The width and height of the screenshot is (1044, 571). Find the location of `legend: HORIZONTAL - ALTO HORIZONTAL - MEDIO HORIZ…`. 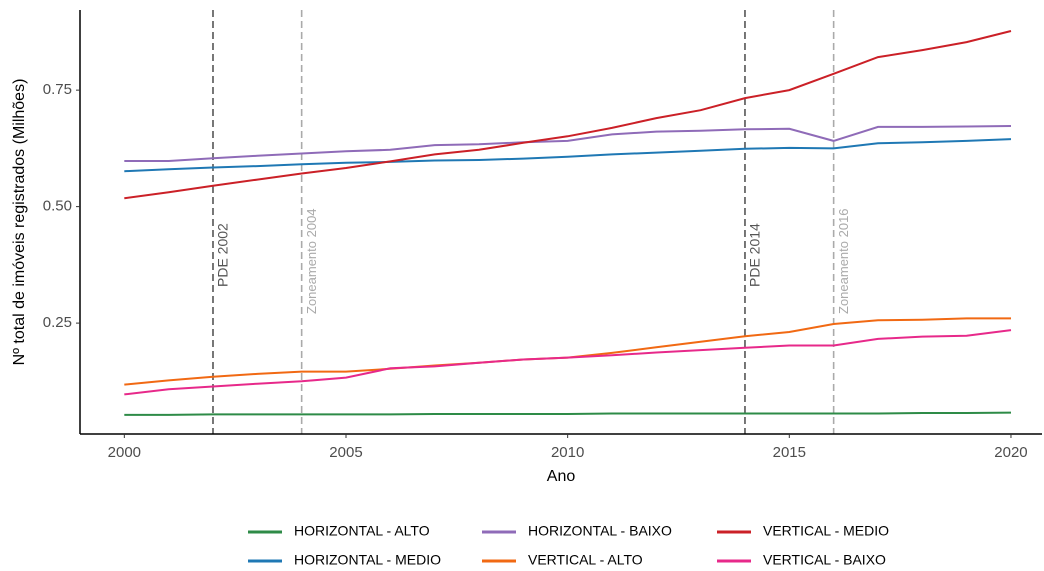

legend: HORIZONTAL - ALTO HORIZONTAL - MEDIO HORIZ… is located at coordinates (568, 545).